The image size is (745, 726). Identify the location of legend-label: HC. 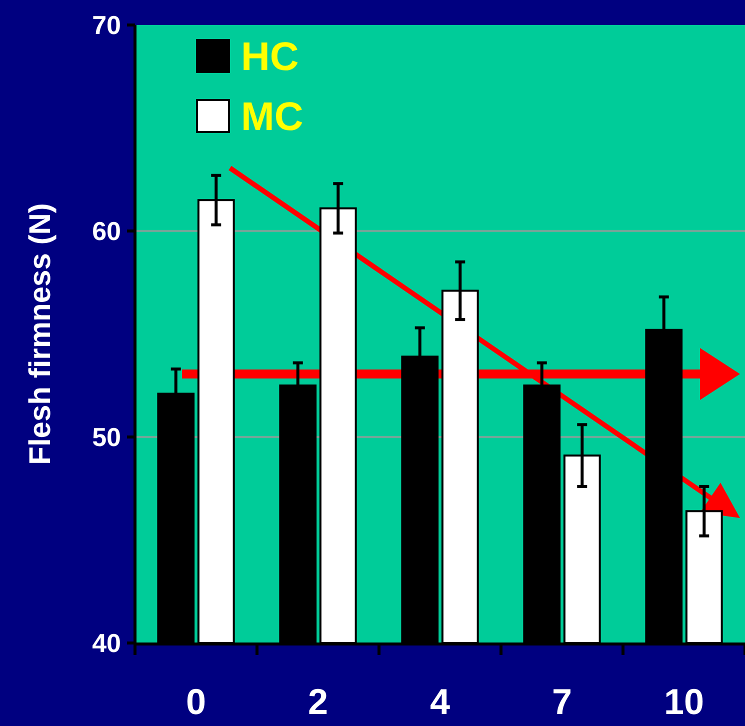
(270, 57).